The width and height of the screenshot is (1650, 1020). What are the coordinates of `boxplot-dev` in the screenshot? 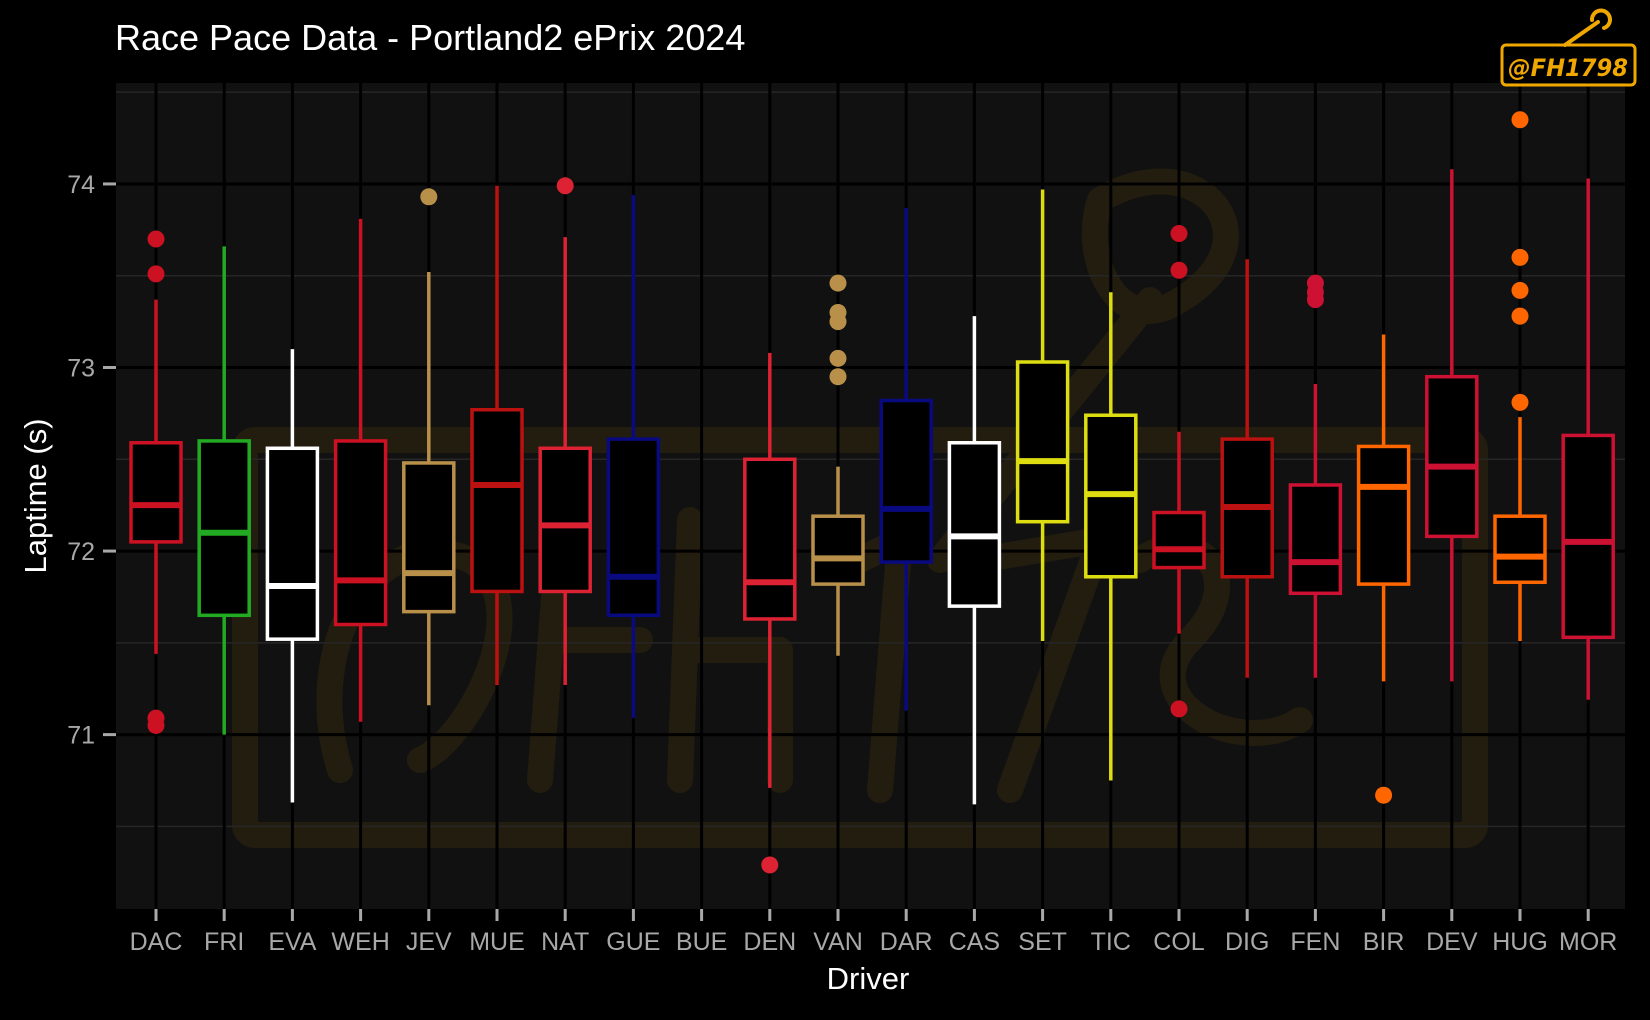 It's located at (1452, 425).